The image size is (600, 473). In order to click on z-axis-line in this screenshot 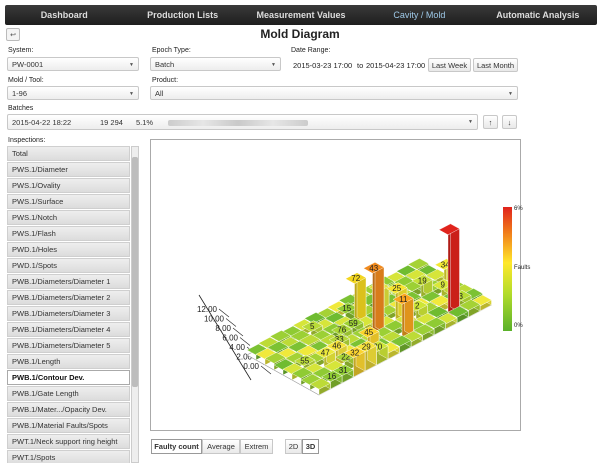, I will do `click(225, 337)`.